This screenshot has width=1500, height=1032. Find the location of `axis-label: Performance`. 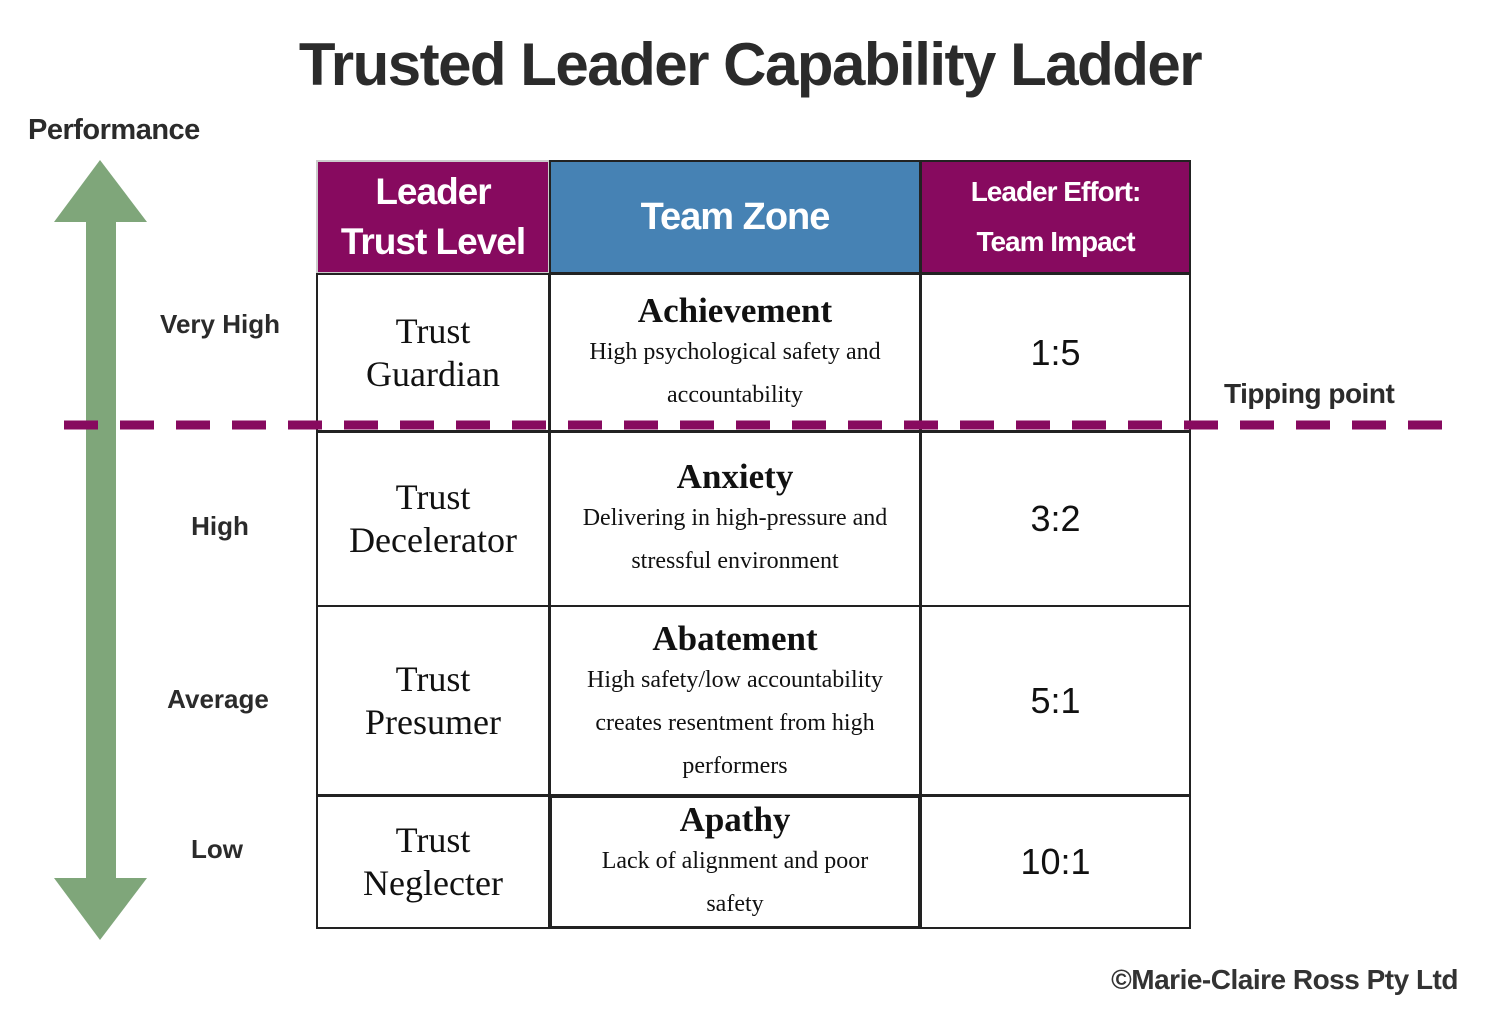

axis-label: Performance is located at coordinates (114, 130).